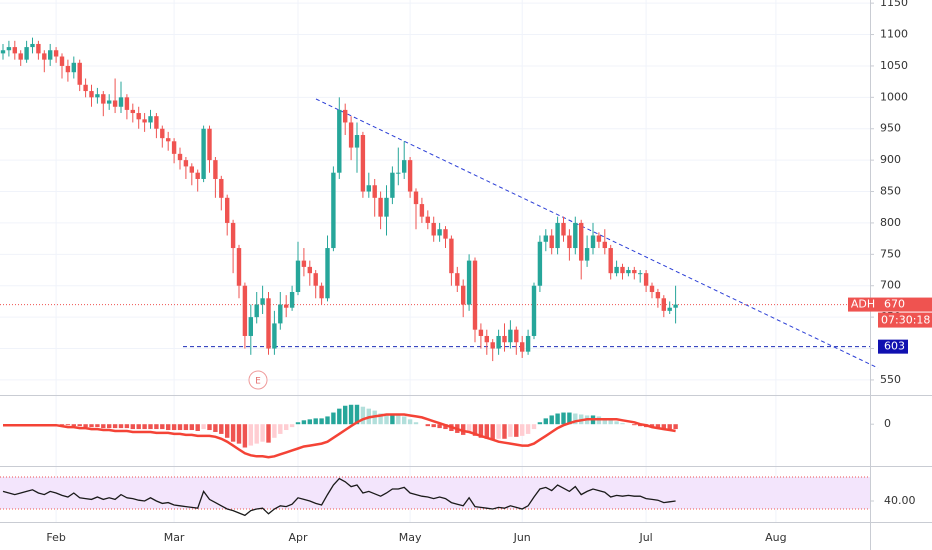 The image size is (932, 550). I want to click on x-tick-label: Jul, so click(645, 537).